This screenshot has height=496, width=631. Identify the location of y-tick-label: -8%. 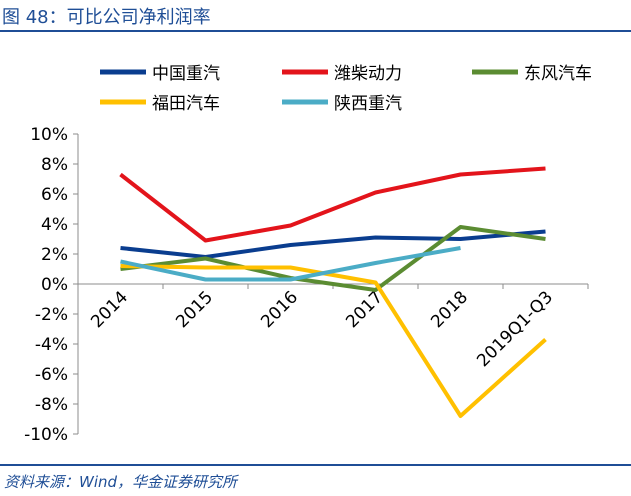
(51, 405).